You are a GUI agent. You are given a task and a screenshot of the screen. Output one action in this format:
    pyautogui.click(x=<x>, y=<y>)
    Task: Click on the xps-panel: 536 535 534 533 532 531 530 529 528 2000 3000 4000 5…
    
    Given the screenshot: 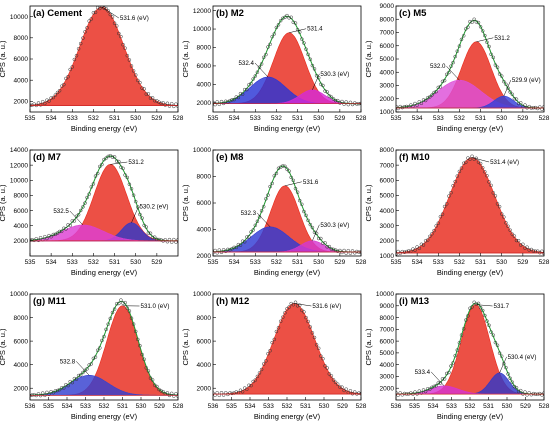 What is the action you would take?
    pyautogui.click(x=457, y=360)
    